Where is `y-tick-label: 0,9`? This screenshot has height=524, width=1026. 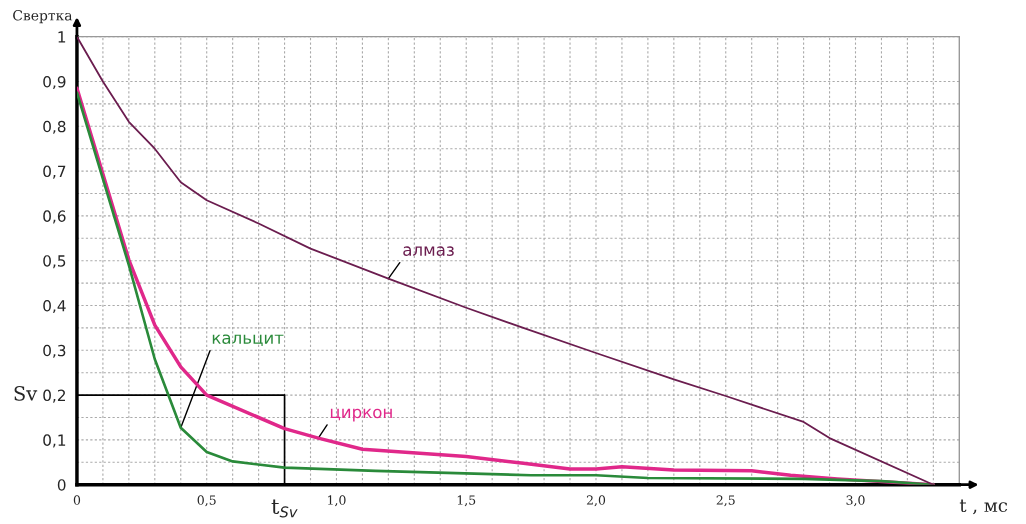 y-tick-label: 0,9 is located at coordinates (54, 82).